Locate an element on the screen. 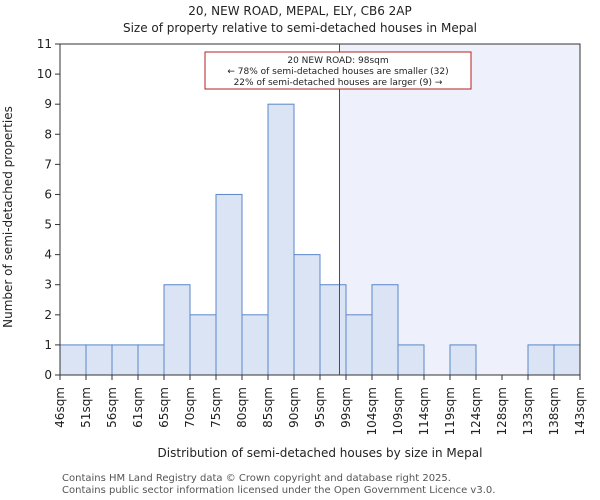  y-tick-label: 2 is located at coordinates (48, 315).